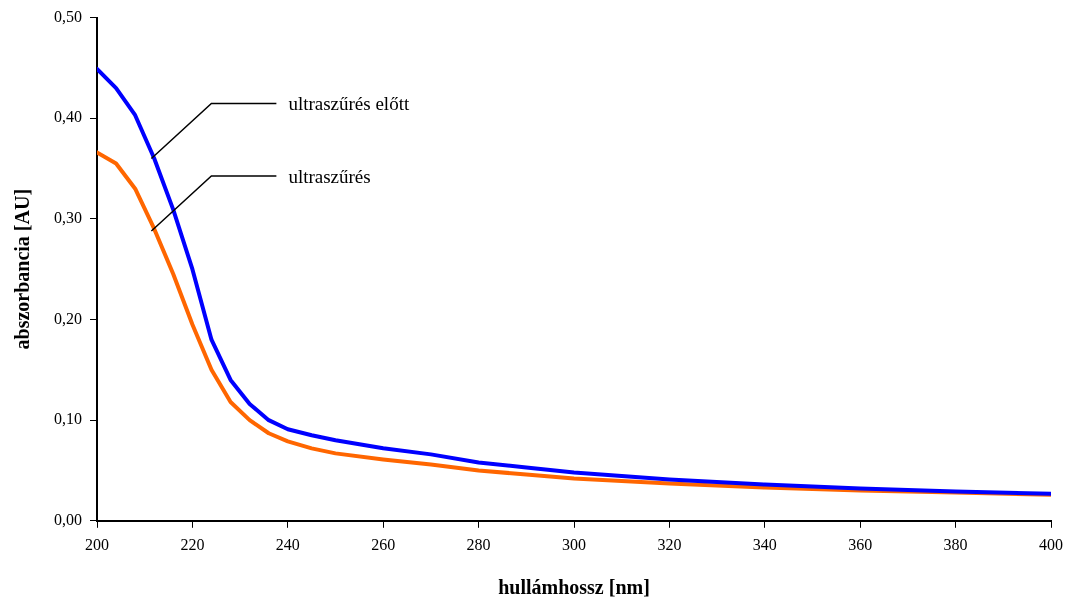  What do you see at coordinates (349, 104) in the screenshot?
I see `annotation: ultraszűrés előtt` at bounding box center [349, 104].